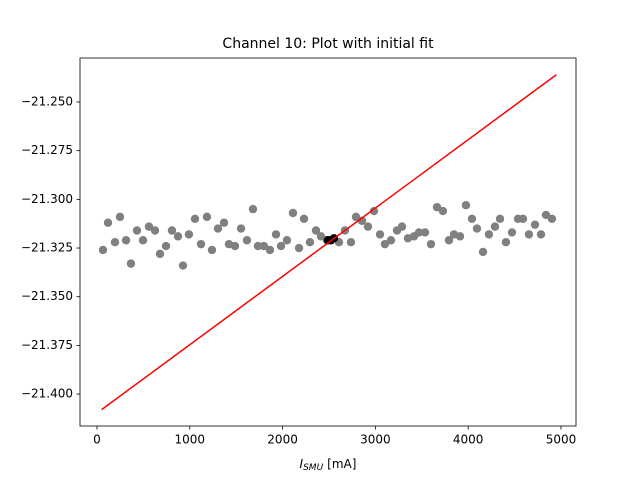 The width and height of the screenshot is (640, 480). Describe the element at coordinates (47, 394) in the screenshot. I see `y-tick-label: −21.400` at that location.